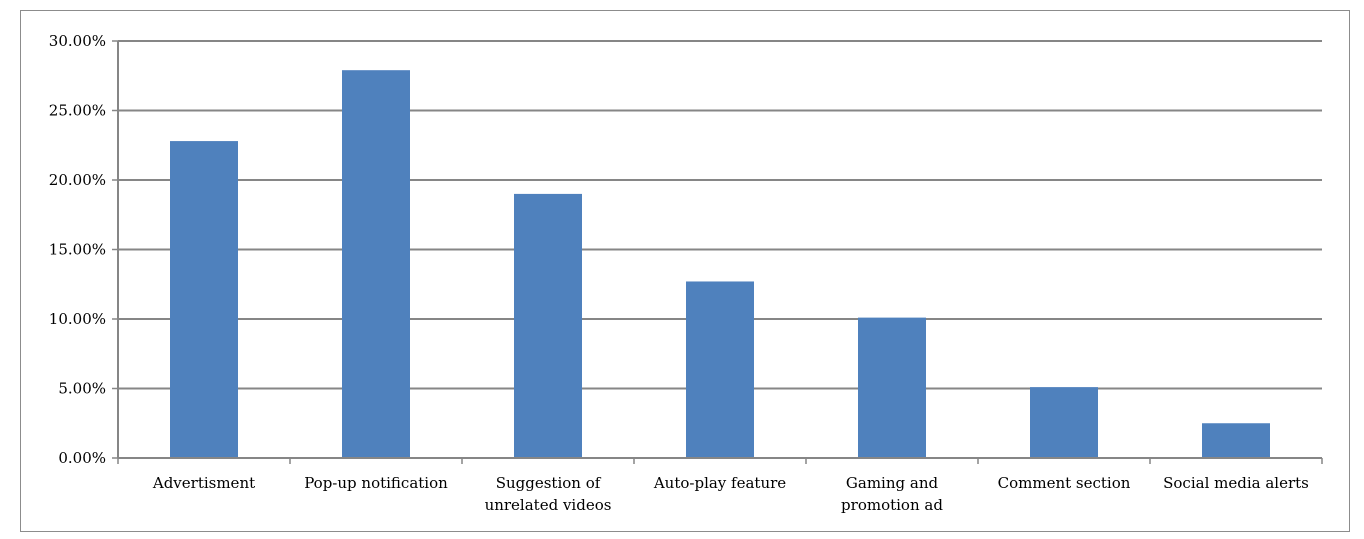 This screenshot has width=1364, height=539. Describe the element at coordinates (376, 483) in the screenshot. I see `x-category-label: Pop-up notification` at that location.